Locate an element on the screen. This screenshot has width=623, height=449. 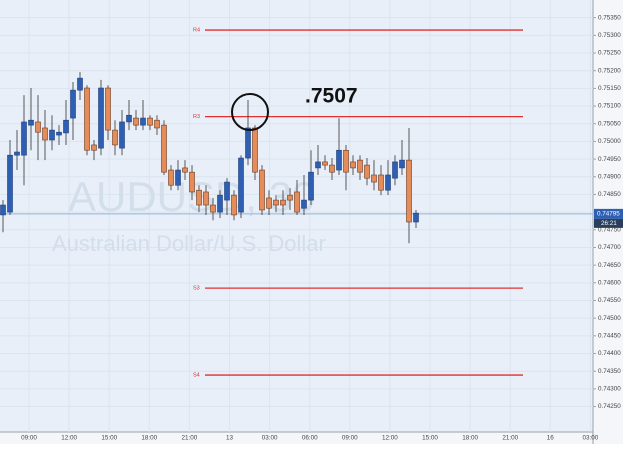
level-label: R3 is located at coordinates (196, 117).